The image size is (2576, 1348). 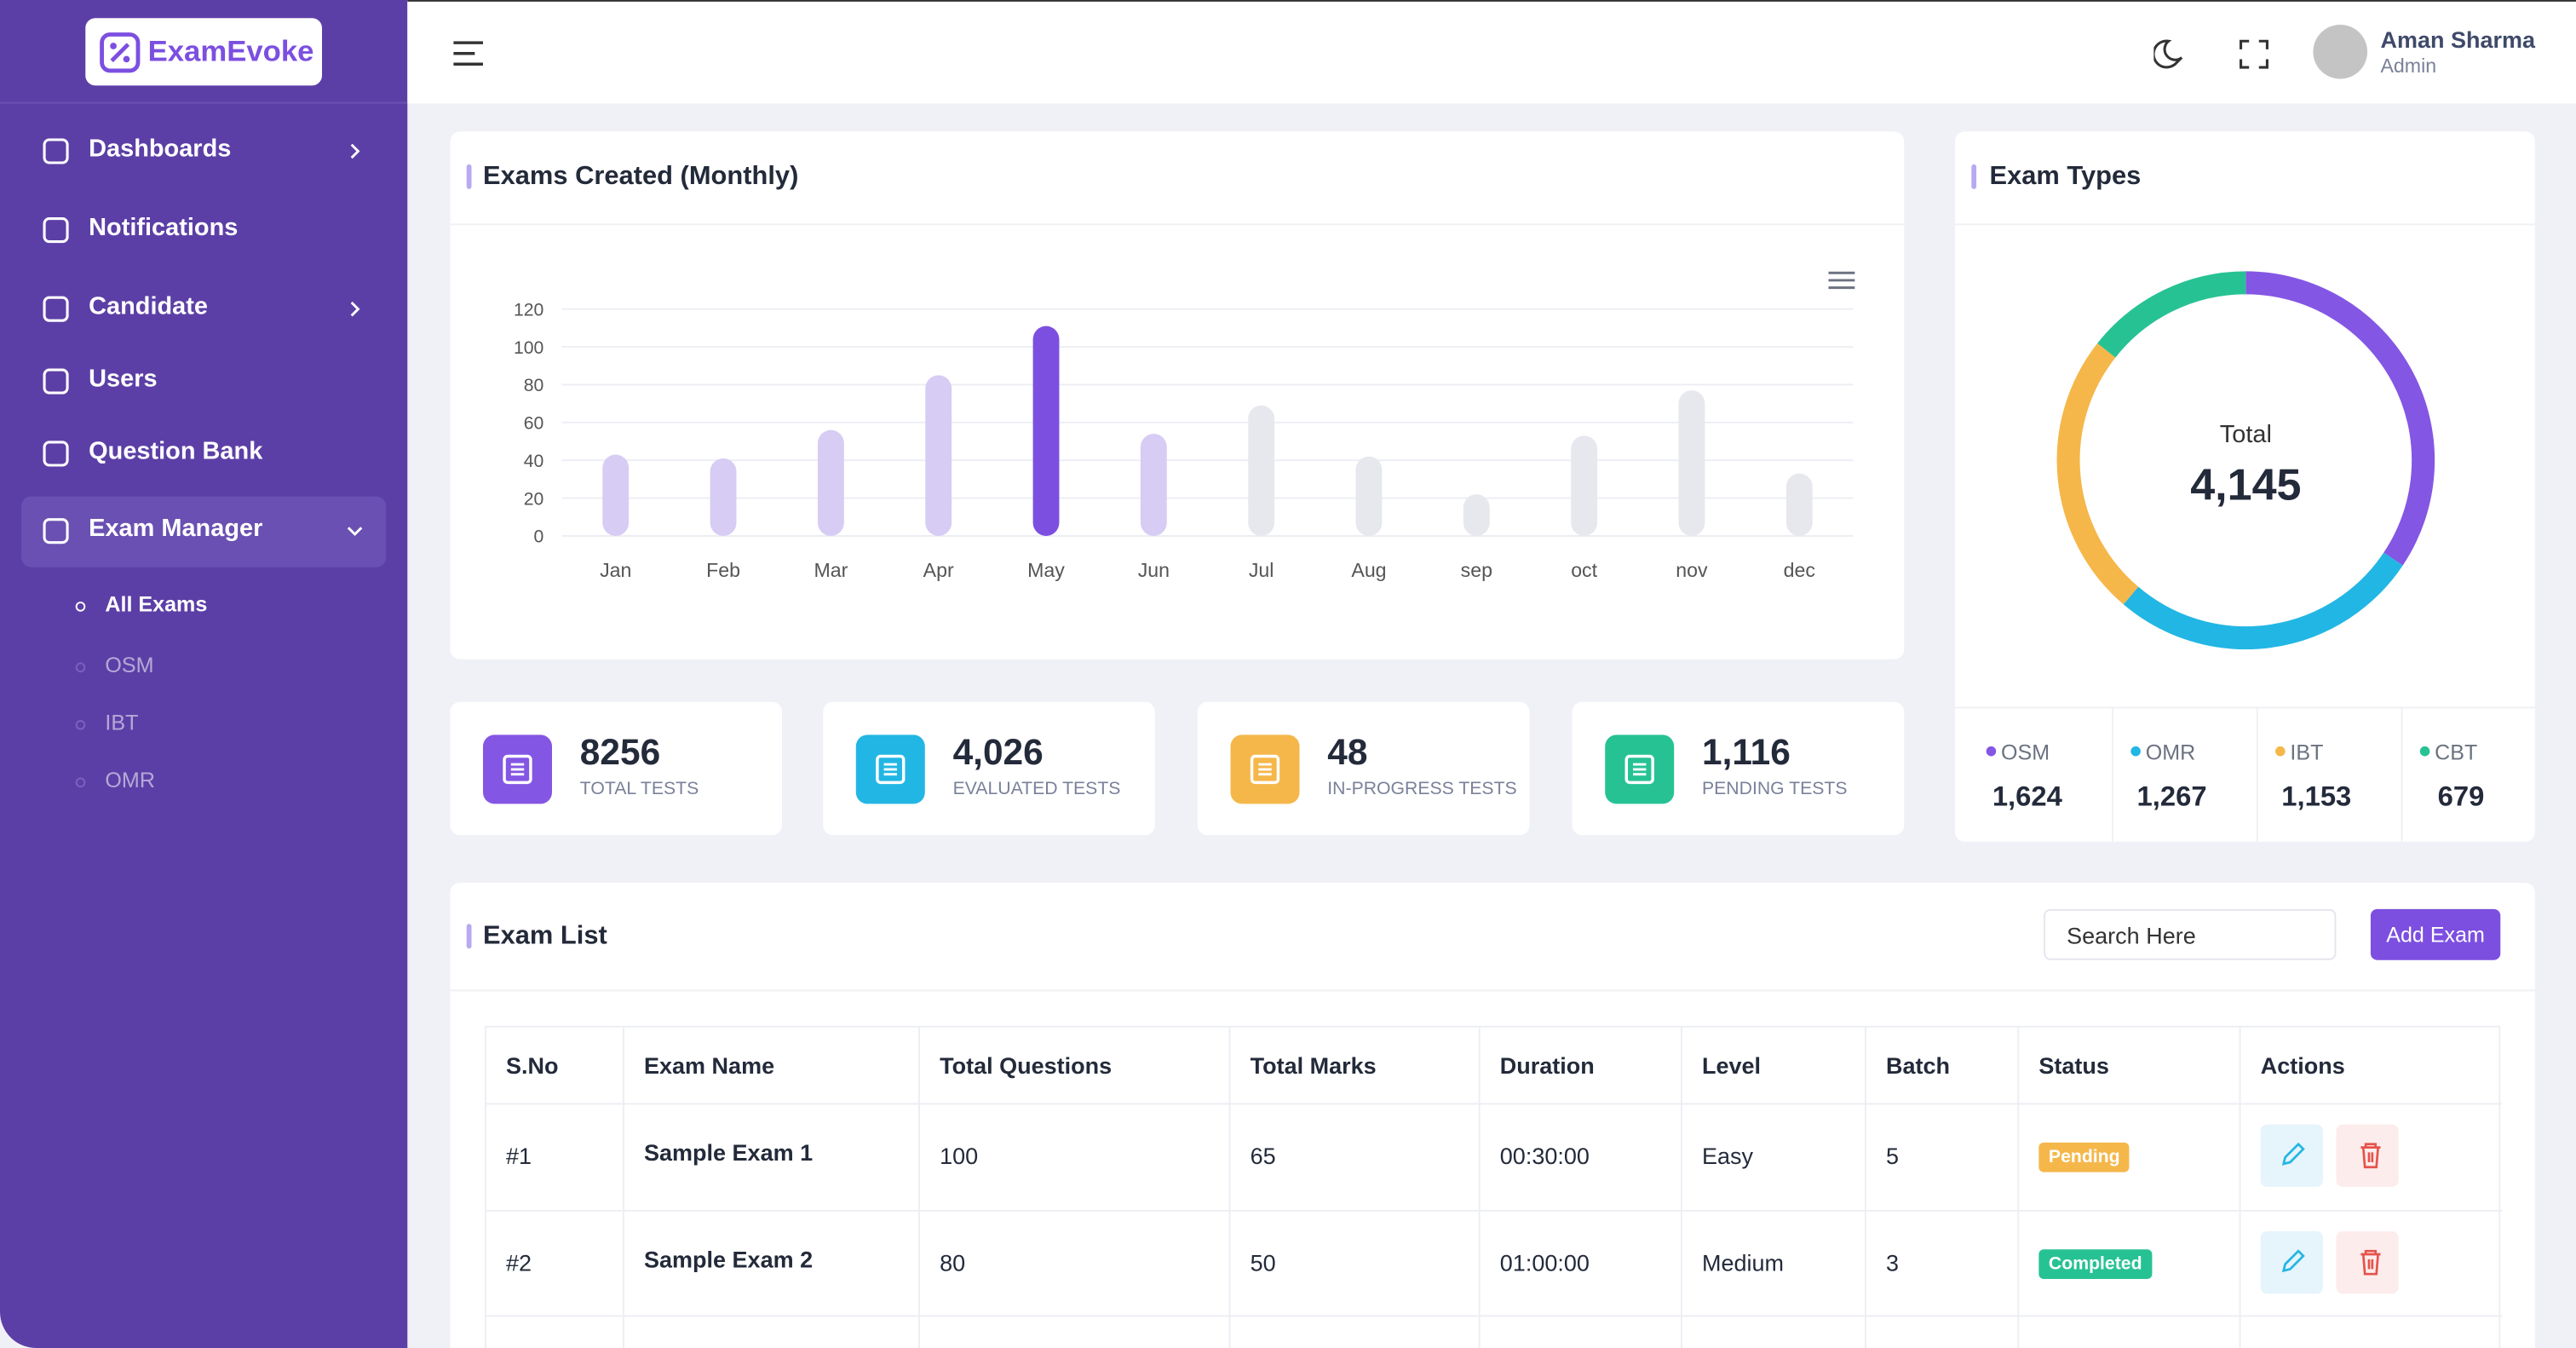 I want to click on stat-value: 4,026, so click(x=998, y=752).